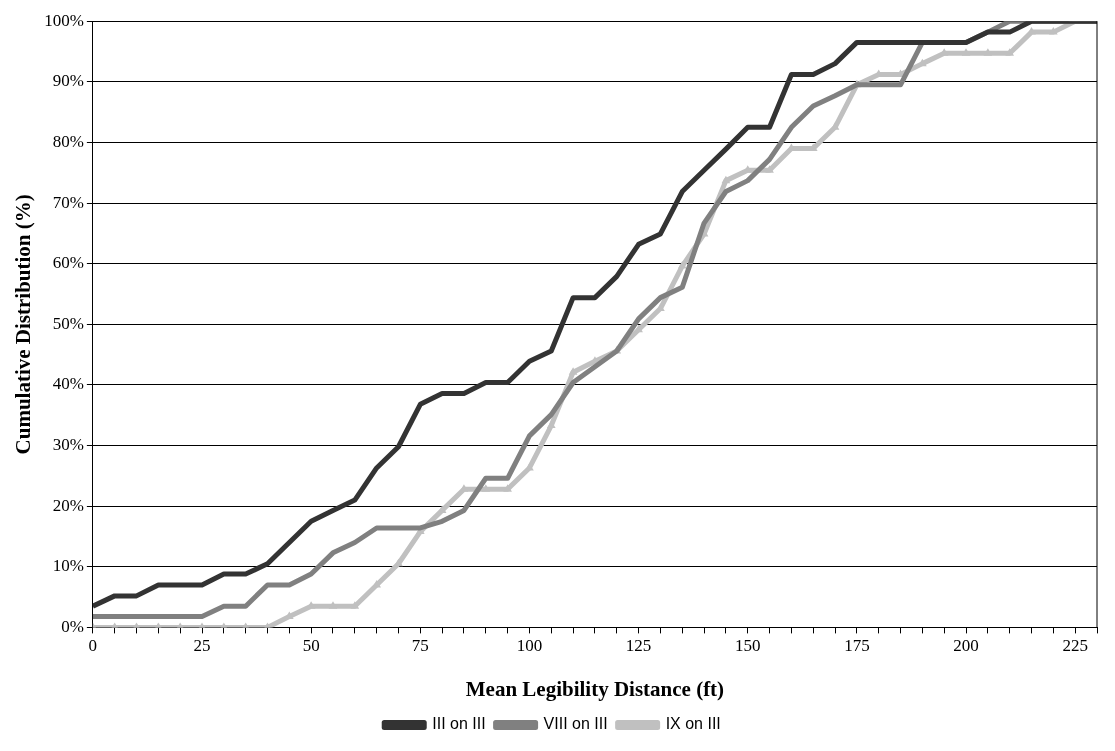 The image size is (1115, 751). I want to click on y-tick-label: 10%, so click(68, 566).